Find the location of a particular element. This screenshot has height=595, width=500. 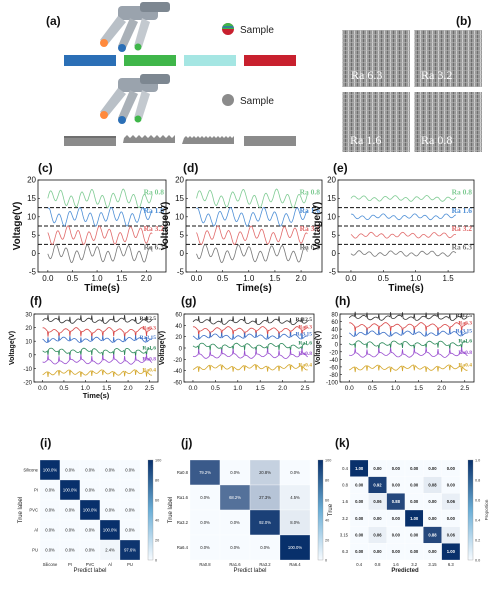

series-line-Ra1.6 is located at coordinates (97, 352).